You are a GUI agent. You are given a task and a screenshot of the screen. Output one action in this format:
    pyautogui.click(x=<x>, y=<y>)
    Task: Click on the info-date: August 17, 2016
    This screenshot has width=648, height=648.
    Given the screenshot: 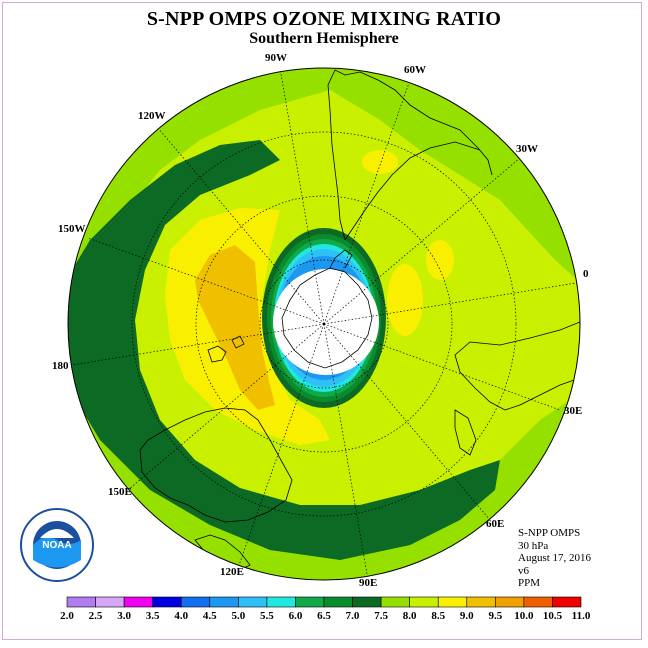 What is the action you would take?
    pyautogui.click(x=555, y=558)
    